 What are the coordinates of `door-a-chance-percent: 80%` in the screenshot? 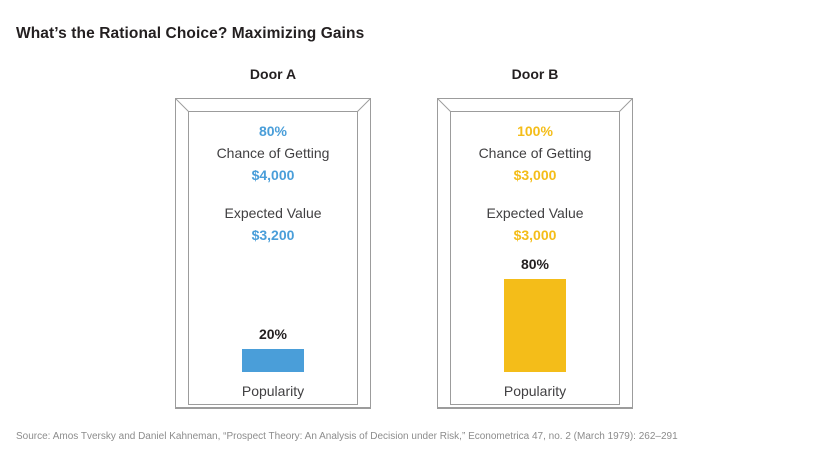 It's located at (273, 131).